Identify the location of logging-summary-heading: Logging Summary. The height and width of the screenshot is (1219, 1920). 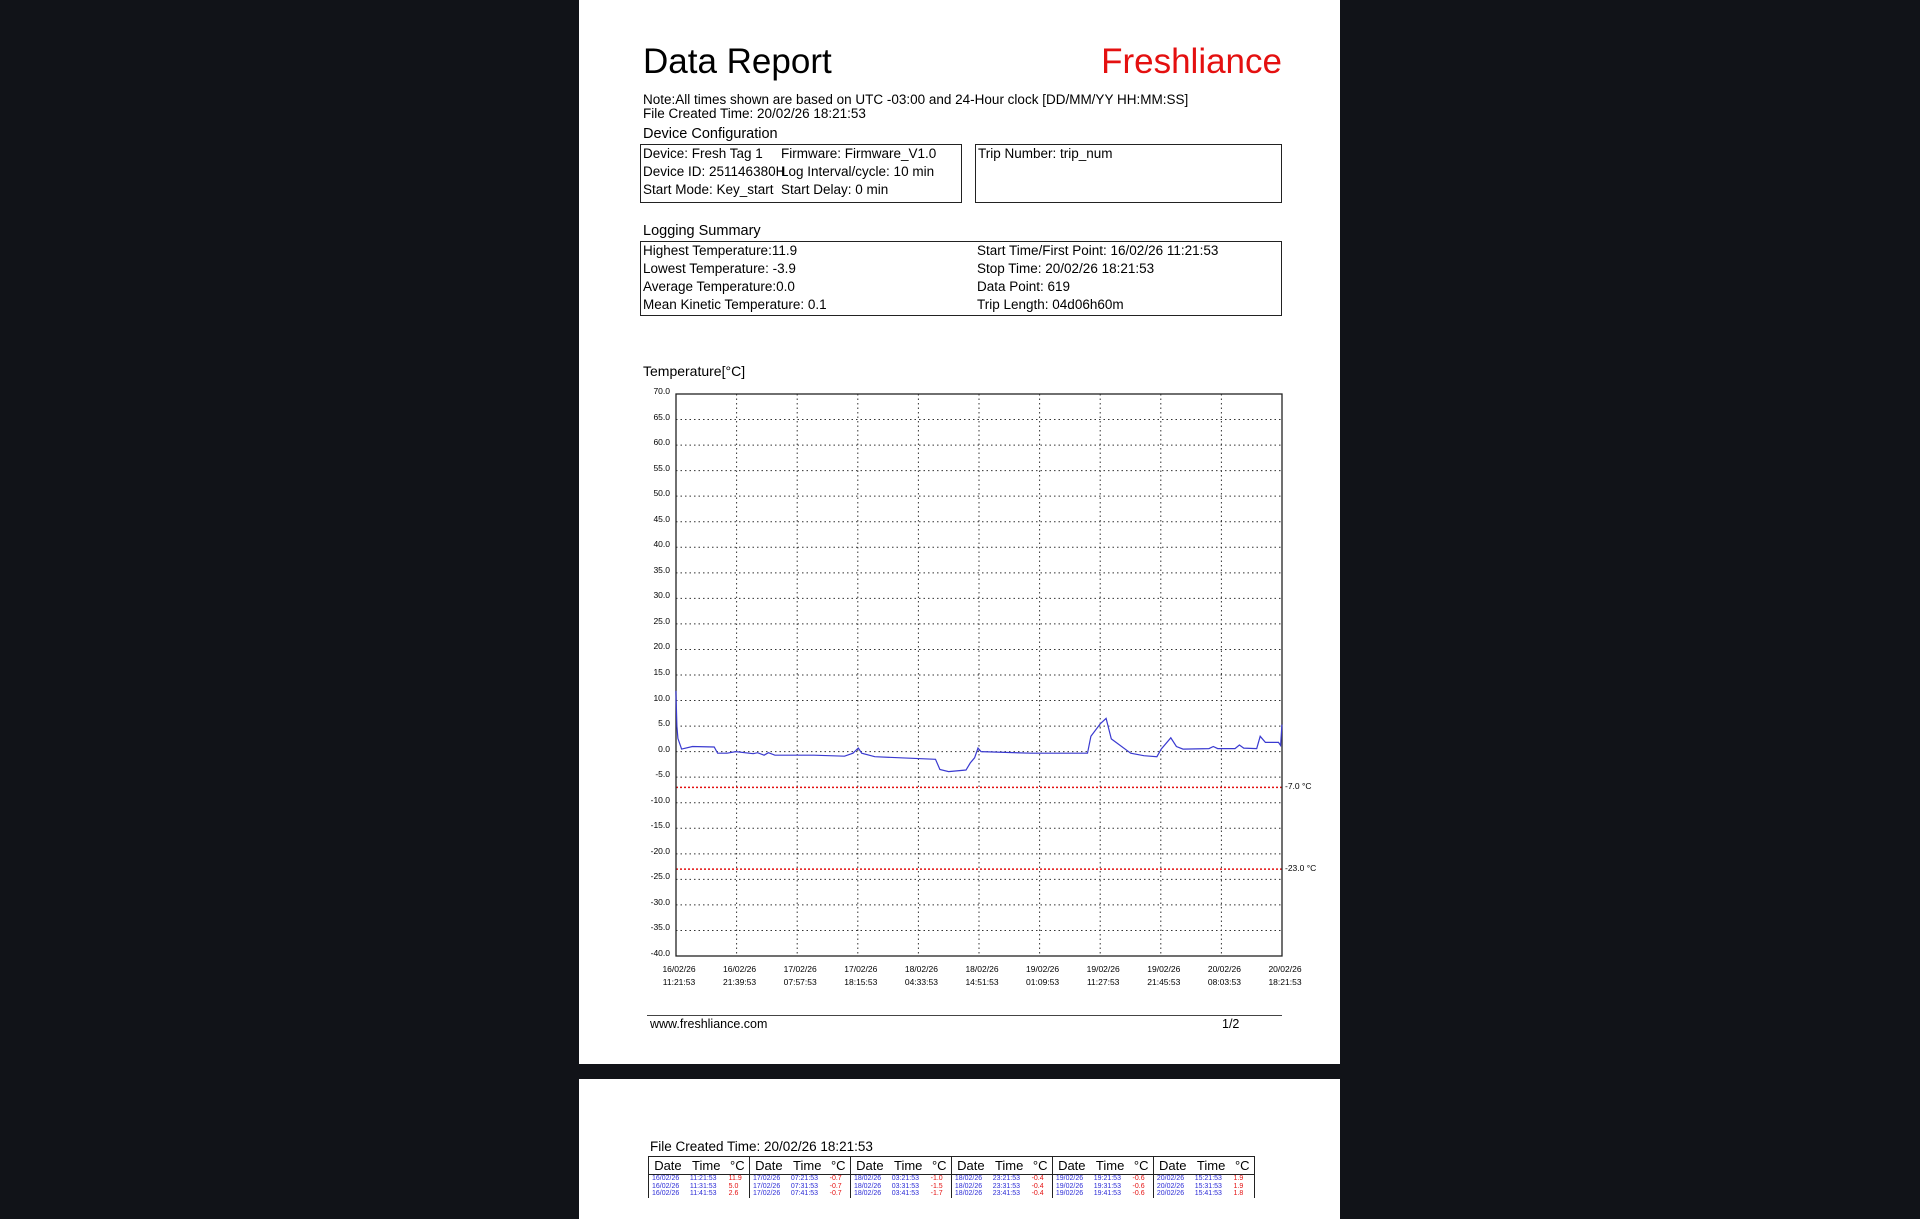
(702, 231).